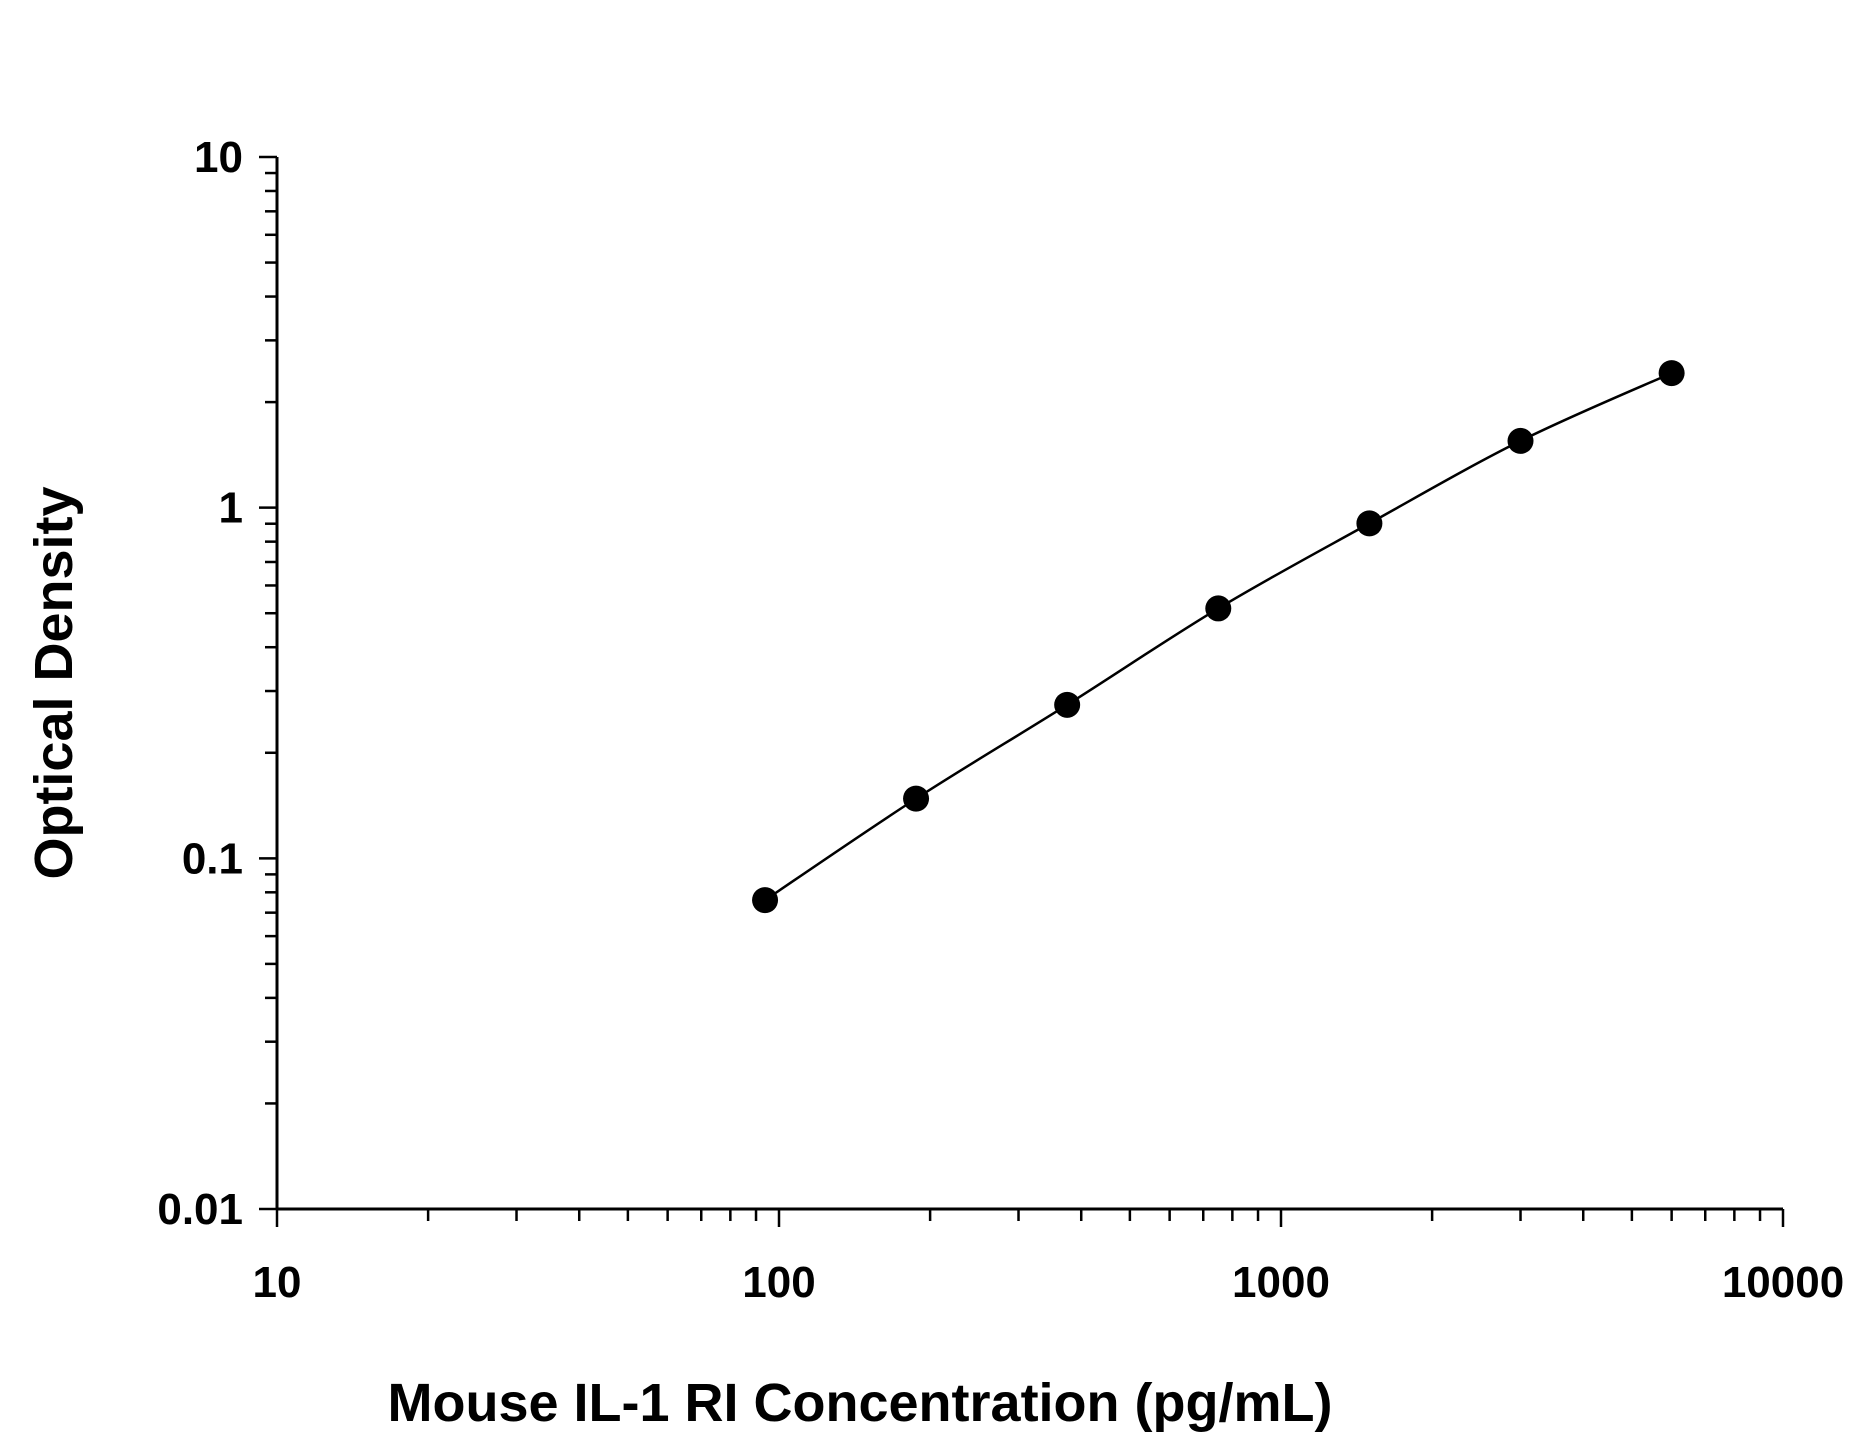  What do you see at coordinates (1030, 1218) in the screenshot?
I see `x-axis-ticks` at bounding box center [1030, 1218].